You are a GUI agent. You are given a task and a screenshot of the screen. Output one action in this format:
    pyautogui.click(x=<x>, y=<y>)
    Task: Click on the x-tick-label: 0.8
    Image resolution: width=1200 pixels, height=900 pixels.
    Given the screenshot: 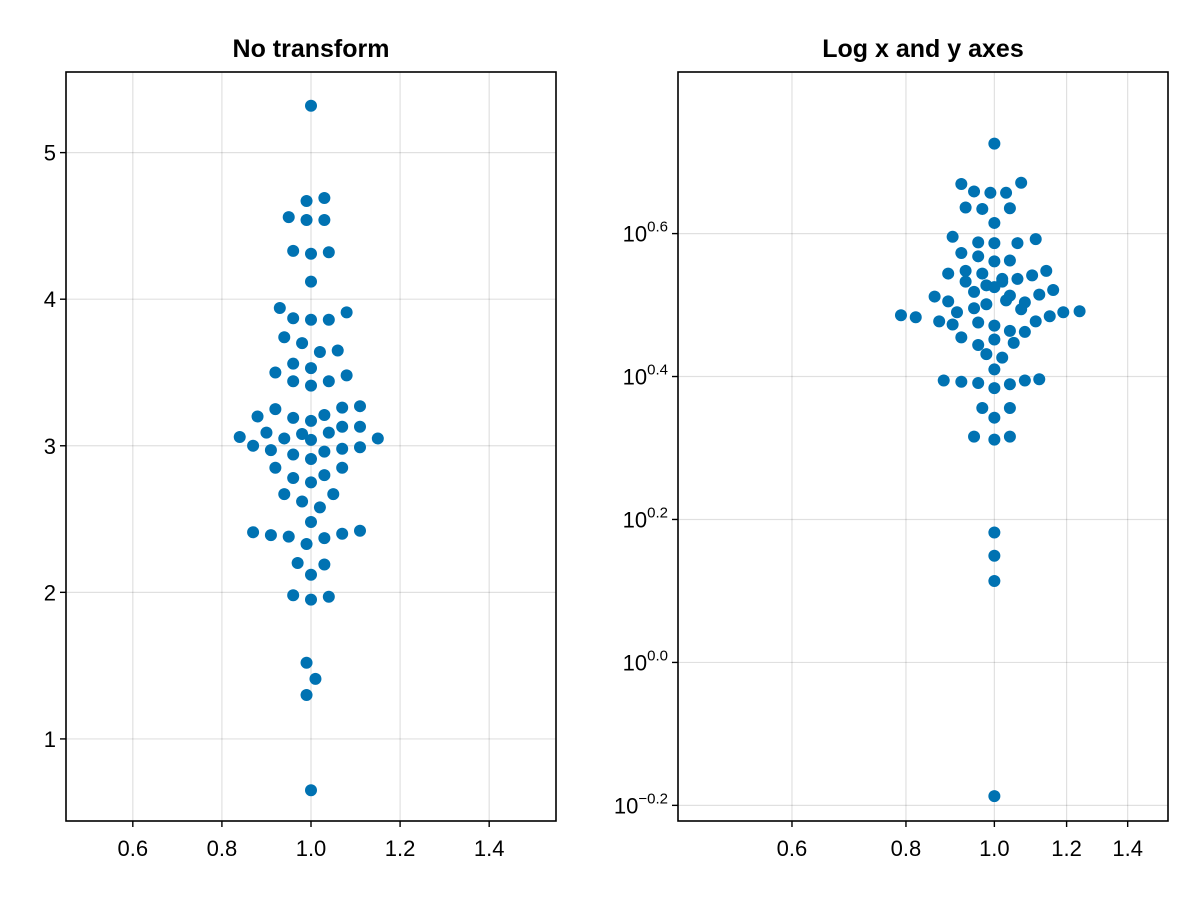 What is the action you would take?
    pyautogui.click(x=906, y=848)
    